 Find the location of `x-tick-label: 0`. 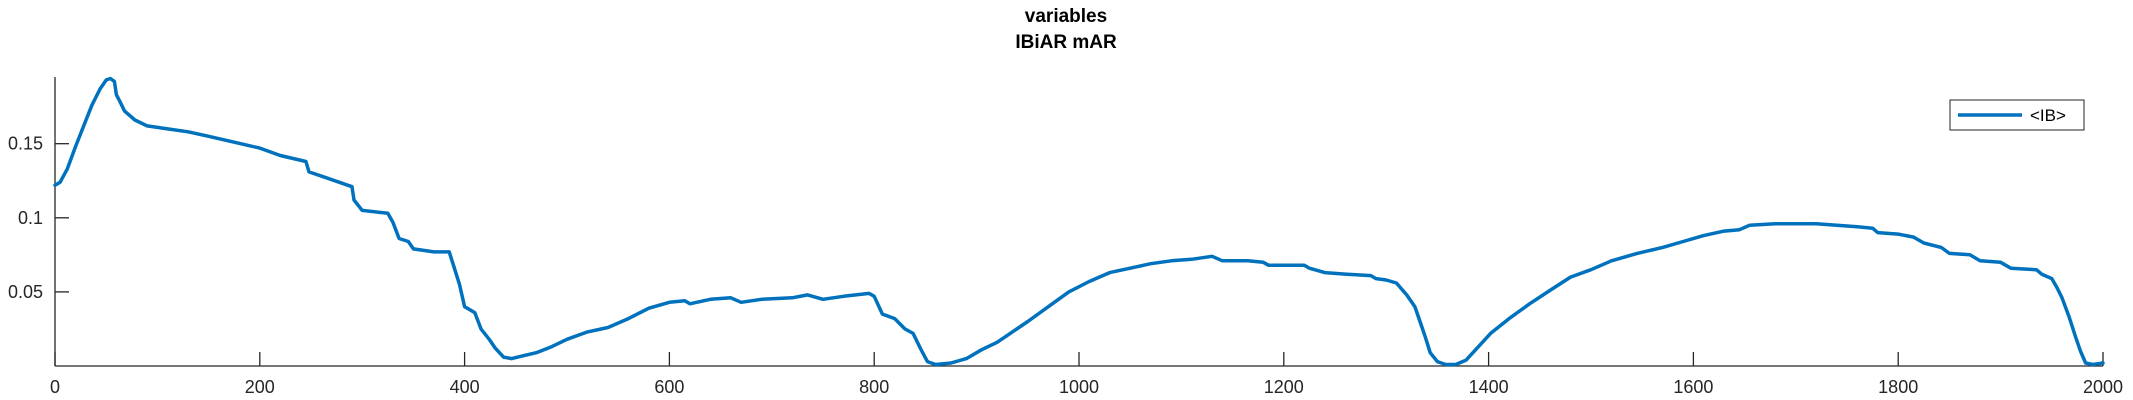

x-tick-label: 0 is located at coordinates (55, 387).